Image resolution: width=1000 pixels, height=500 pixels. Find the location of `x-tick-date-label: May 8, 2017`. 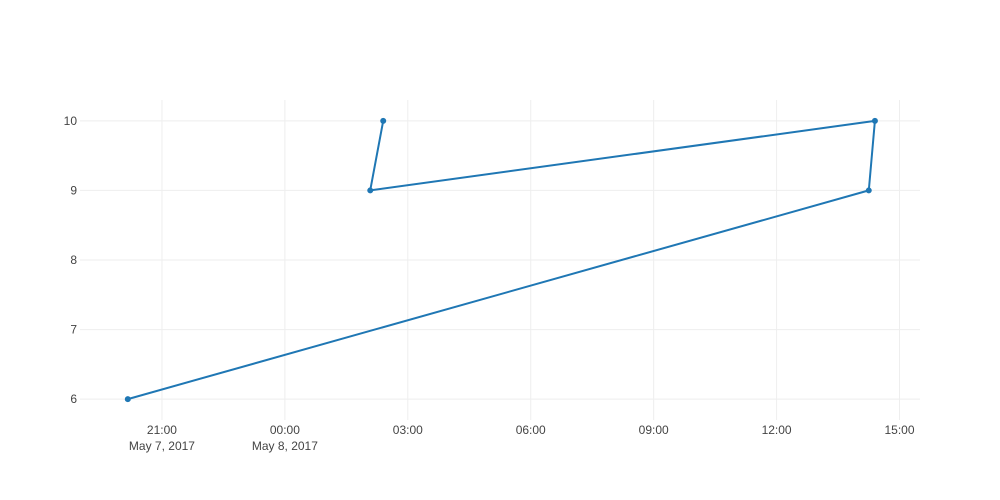

x-tick-date-label: May 8, 2017 is located at coordinates (285, 446).